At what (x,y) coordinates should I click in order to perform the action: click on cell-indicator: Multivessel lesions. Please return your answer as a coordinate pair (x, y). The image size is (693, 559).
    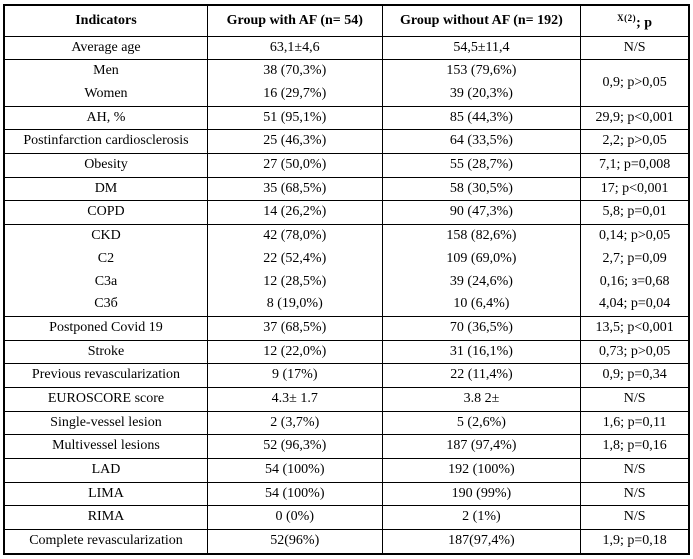
    Looking at the image, I should click on (105, 447).